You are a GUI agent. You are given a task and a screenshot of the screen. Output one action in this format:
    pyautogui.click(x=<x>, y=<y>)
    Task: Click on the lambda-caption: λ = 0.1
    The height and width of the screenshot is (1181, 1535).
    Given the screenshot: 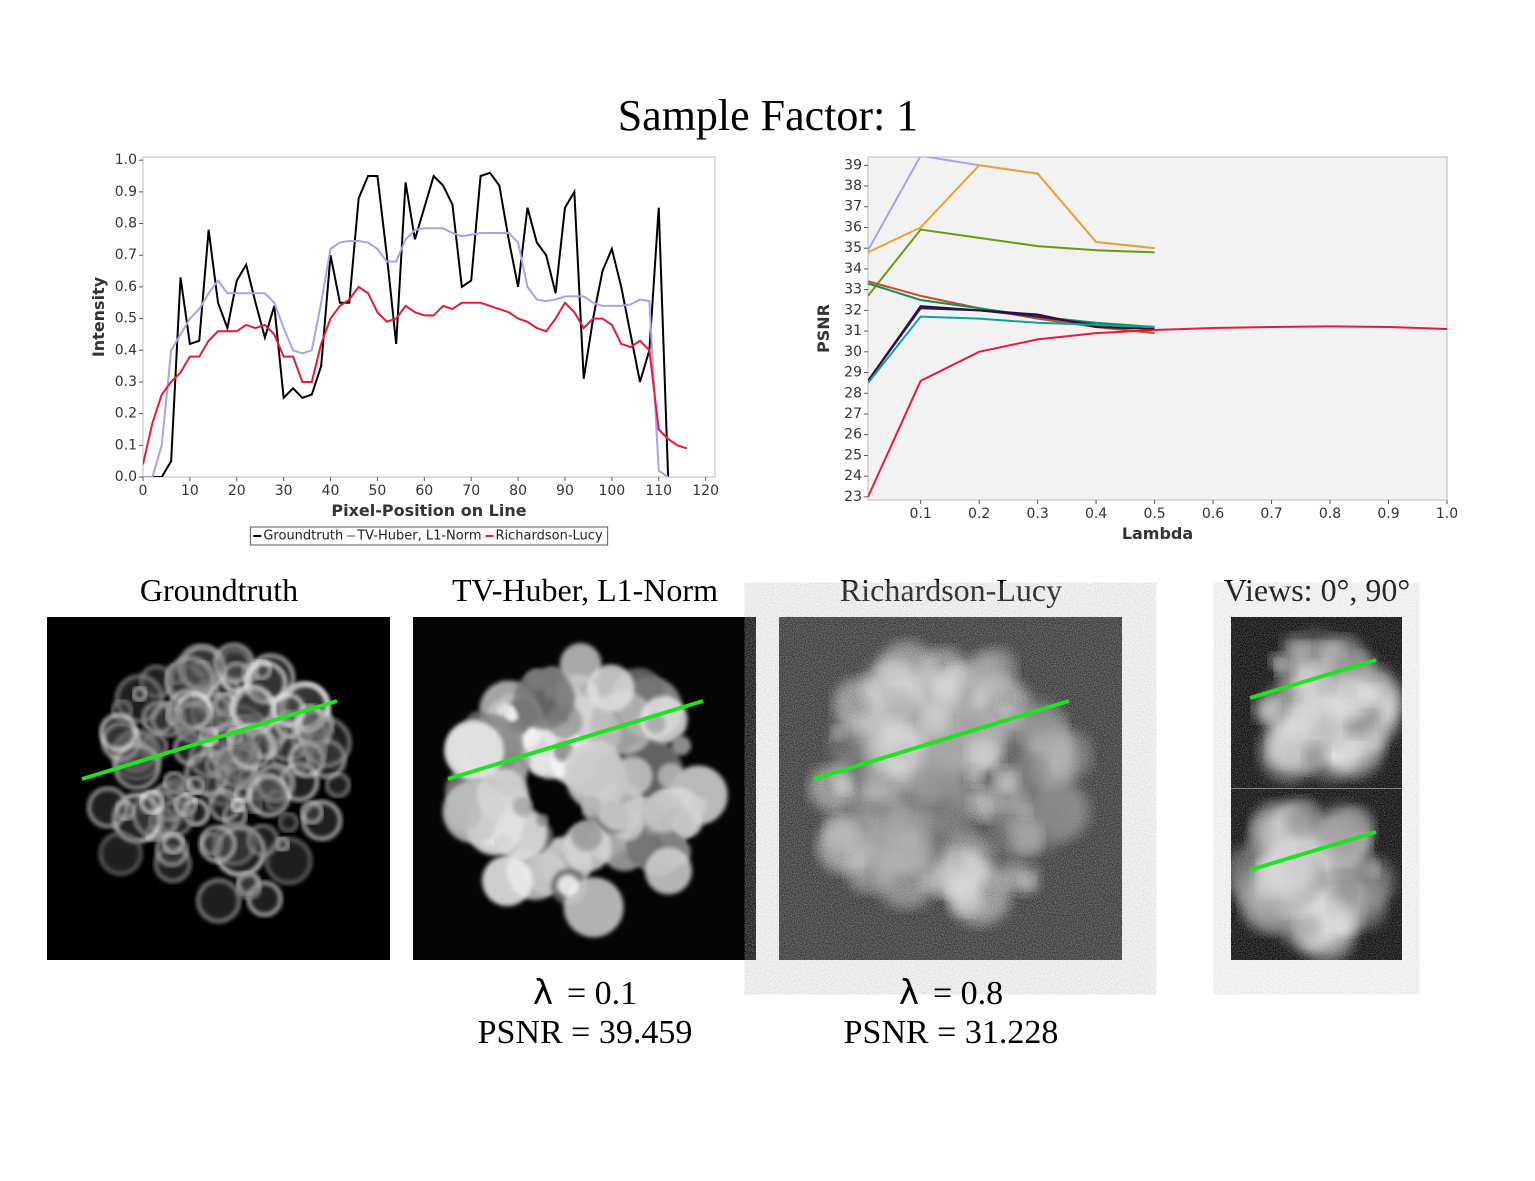 What is the action you would take?
    pyautogui.click(x=585, y=993)
    